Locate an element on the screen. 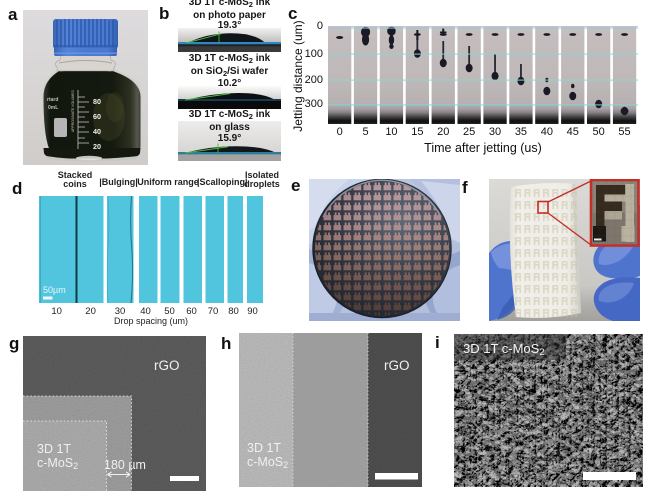 The image size is (648, 499). svg-text: 0mL is located at coordinates (53, 108).